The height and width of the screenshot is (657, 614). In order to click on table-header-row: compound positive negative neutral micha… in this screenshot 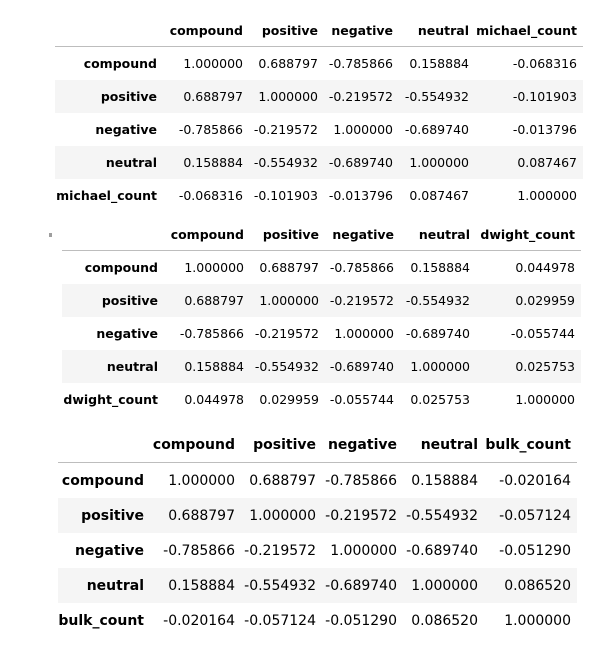, I will do `click(319, 30)`.